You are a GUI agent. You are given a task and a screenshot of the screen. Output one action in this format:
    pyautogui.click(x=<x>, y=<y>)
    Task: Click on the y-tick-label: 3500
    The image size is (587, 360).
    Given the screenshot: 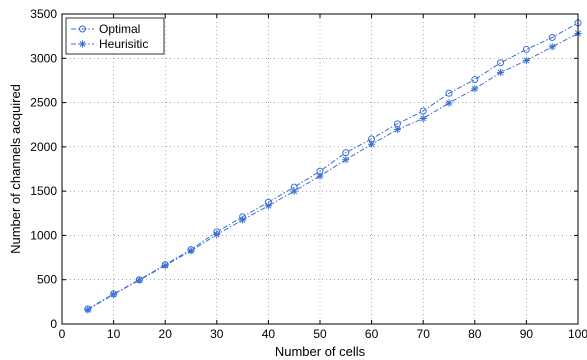 What is the action you would take?
    pyautogui.click(x=43, y=14)
    